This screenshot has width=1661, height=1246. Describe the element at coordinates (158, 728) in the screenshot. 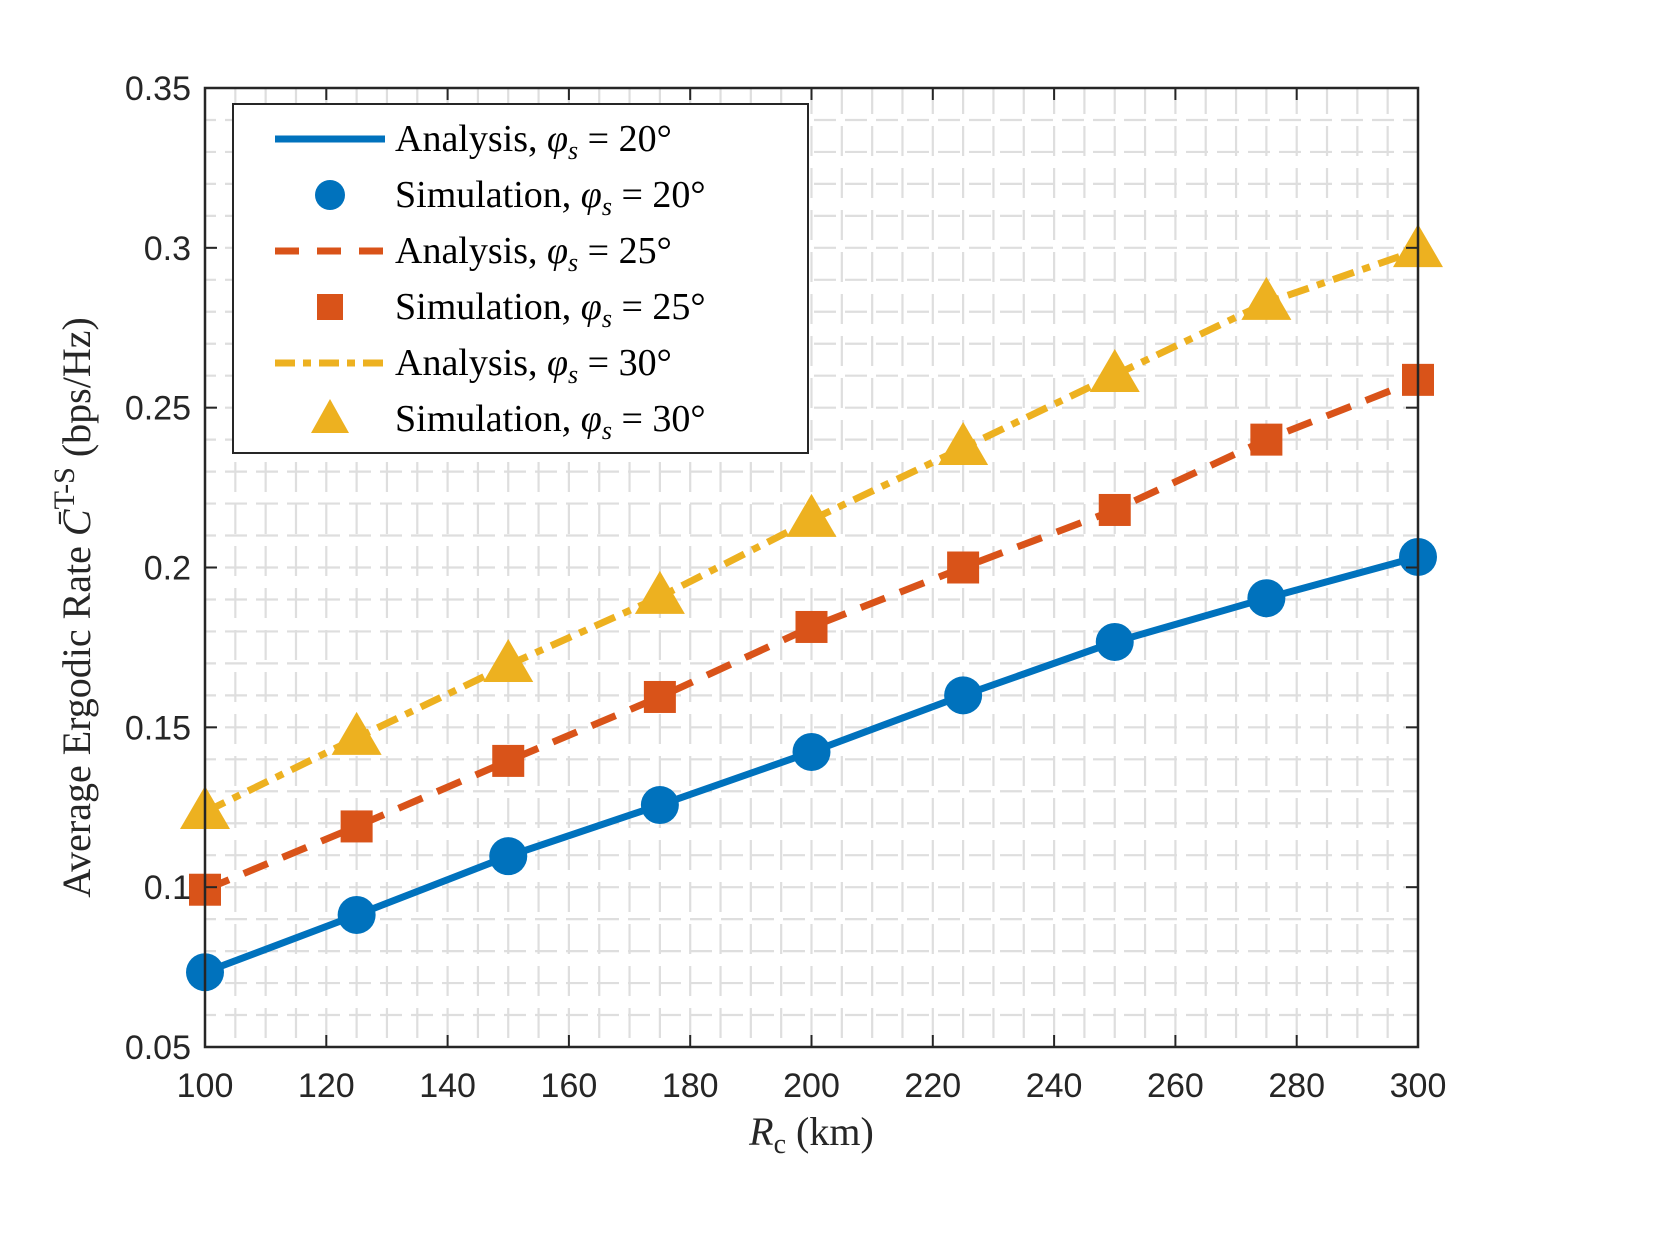

I see `y-tick-label: 0.15` at that location.